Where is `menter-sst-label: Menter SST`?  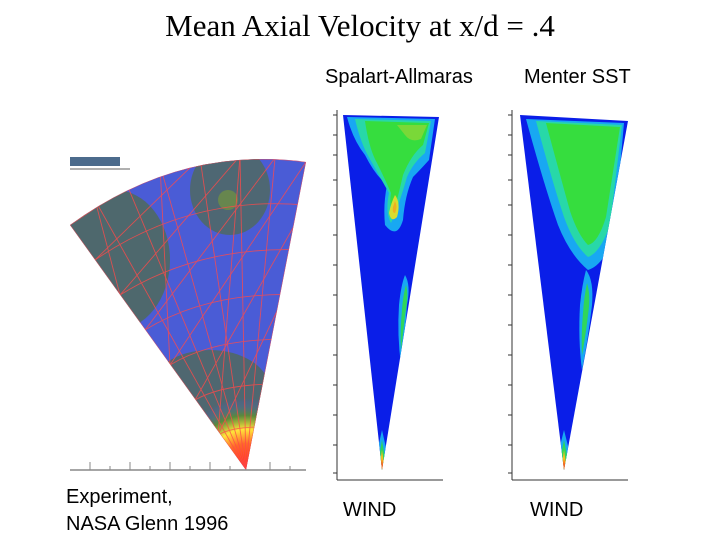 menter-sst-label: Menter SST is located at coordinates (577, 77).